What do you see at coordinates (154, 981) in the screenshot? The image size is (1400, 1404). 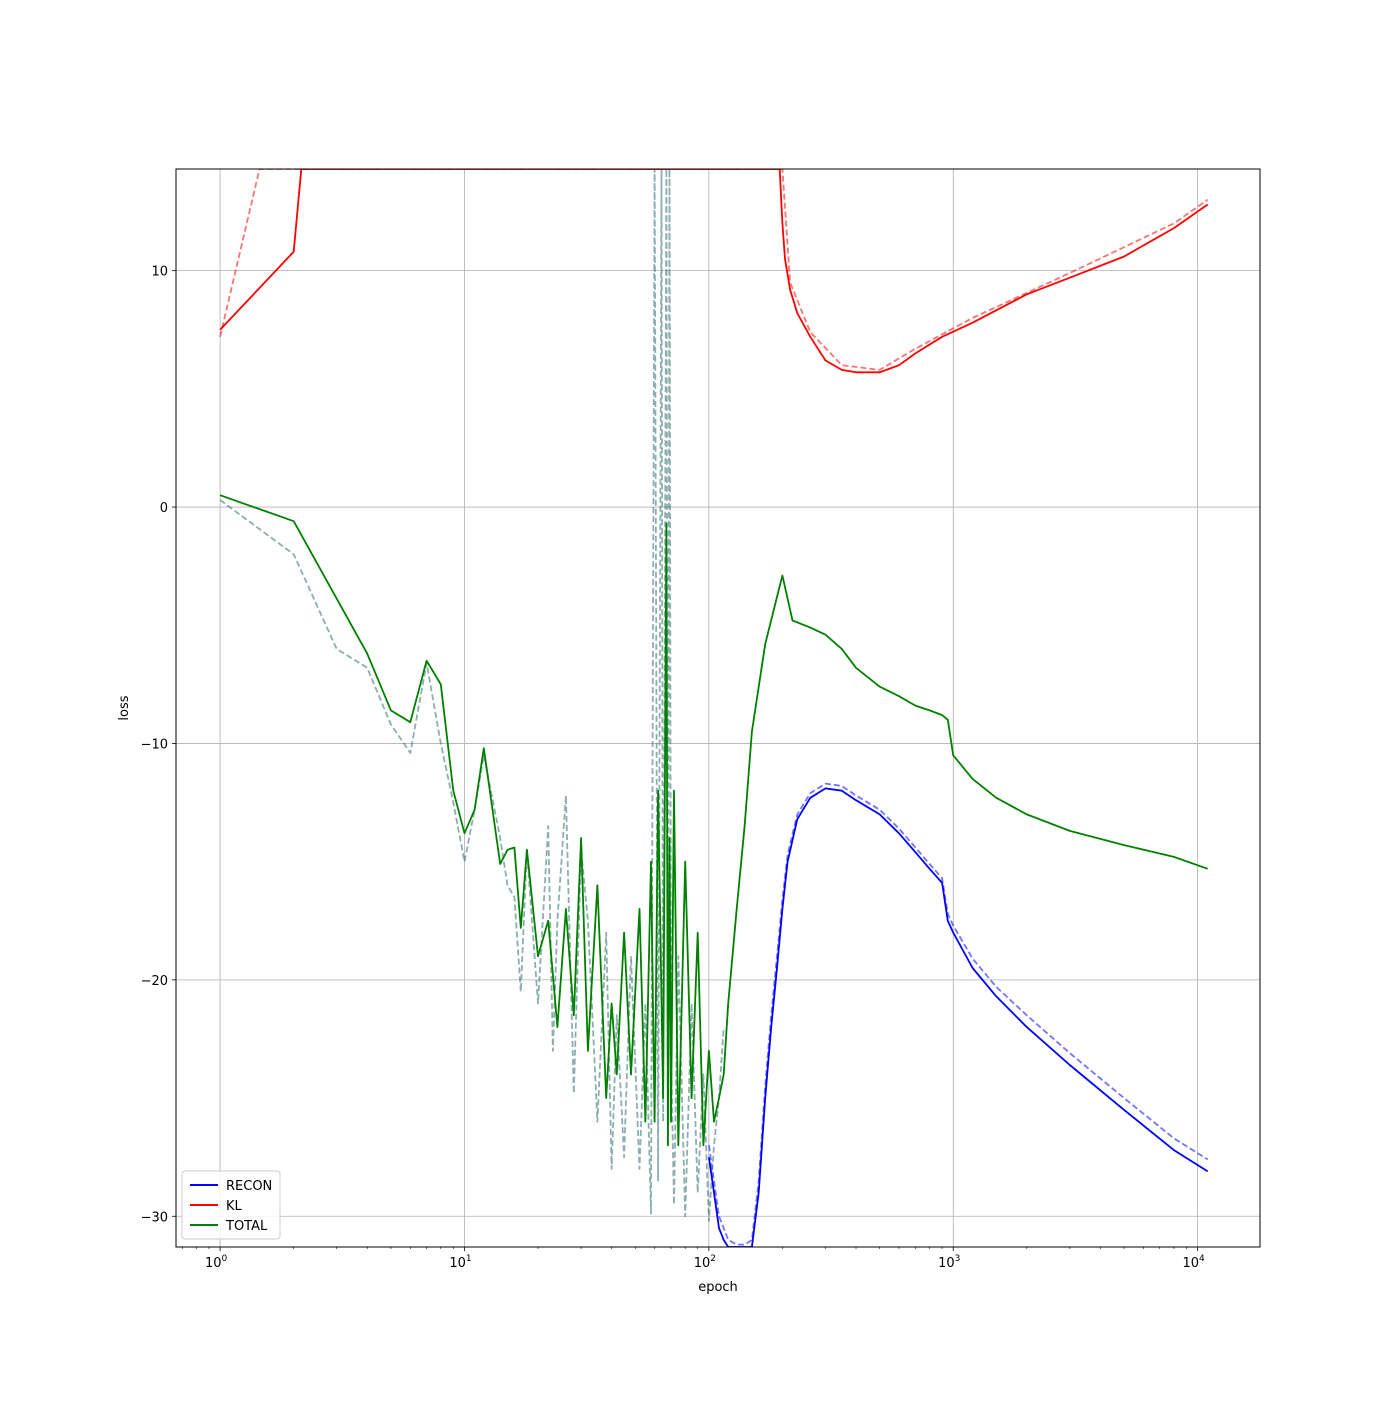 I see `y-tick-label: −20` at bounding box center [154, 981].